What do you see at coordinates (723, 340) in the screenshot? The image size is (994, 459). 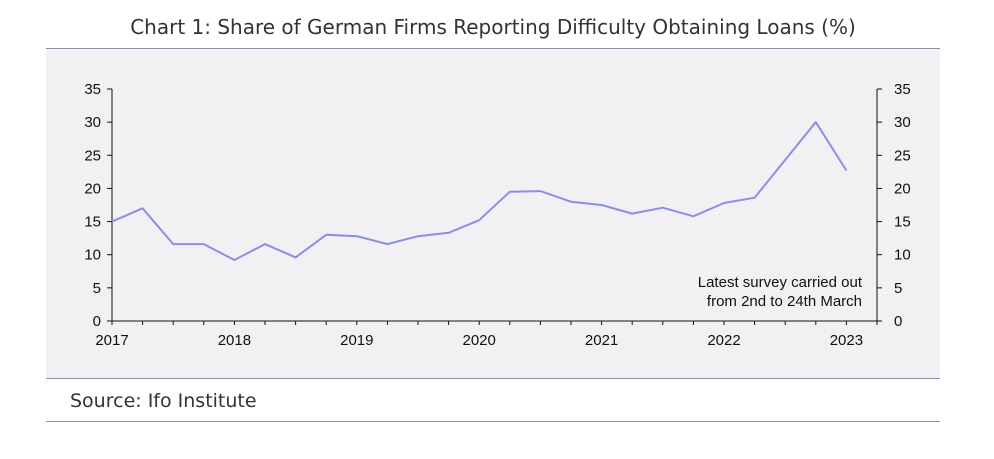 I see `x-tick-label: 2022` at bounding box center [723, 340].